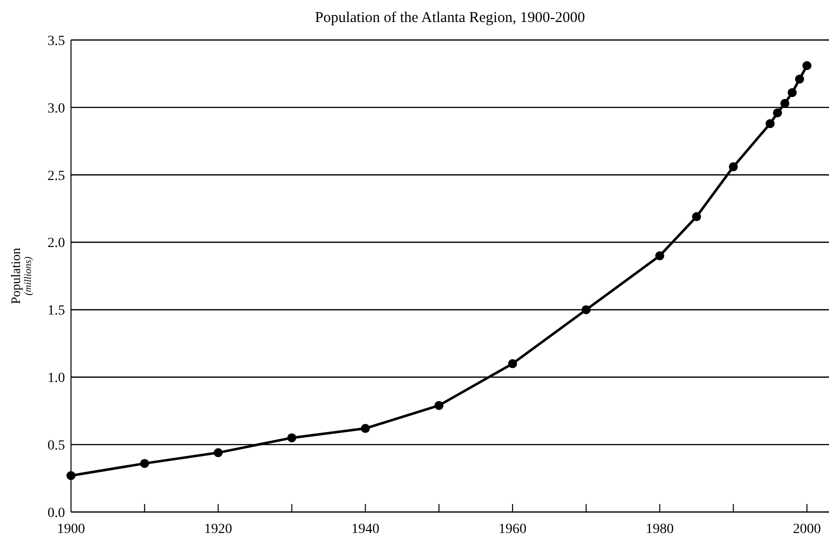  I want to click on y-tick-label: 0.0, so click(56, 513).